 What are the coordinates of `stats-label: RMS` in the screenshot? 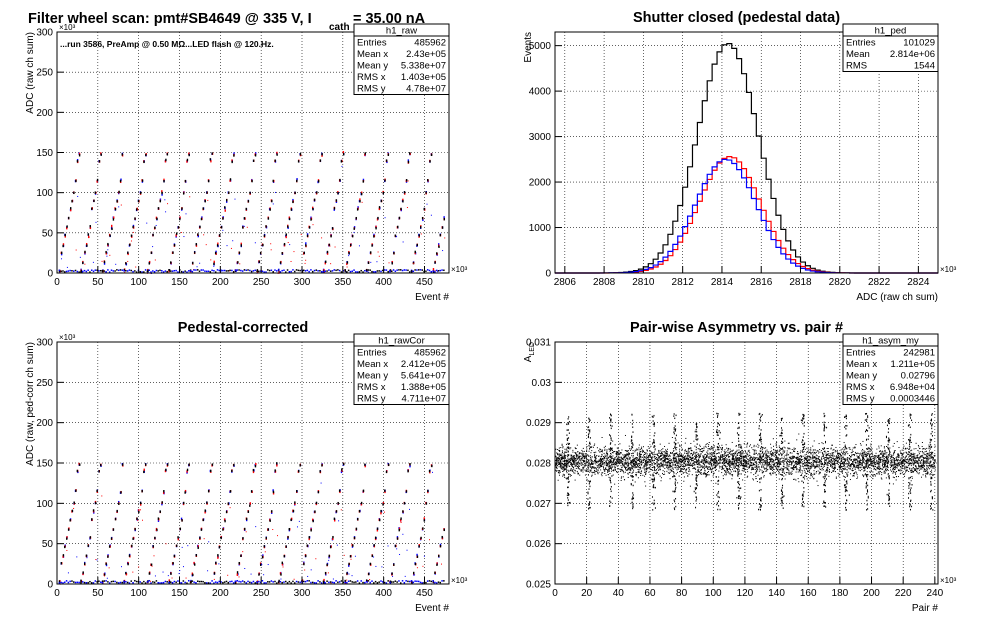 It's located at (856, 66).